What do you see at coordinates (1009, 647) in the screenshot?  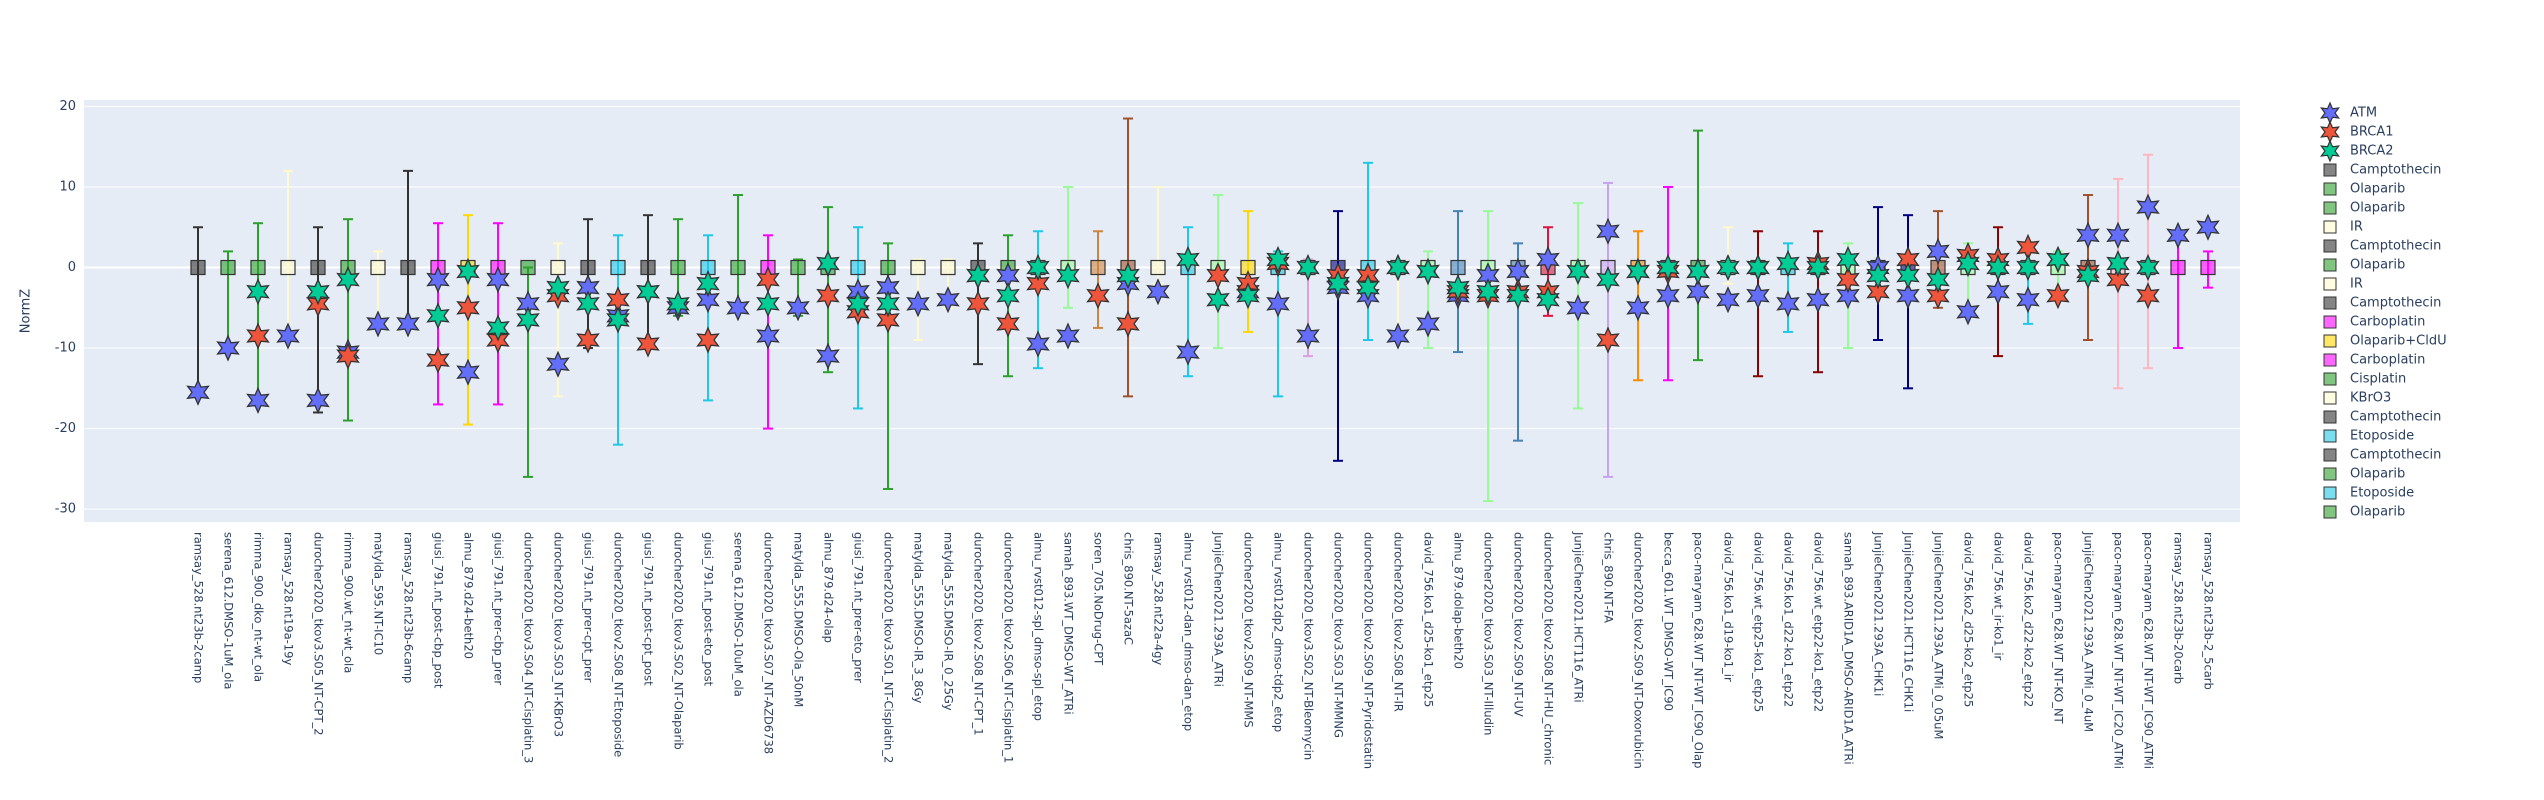 I see `x-tick-label: durocher2020_tkov2.S06_NT-Cisplatin_1` at bounding box center [1009, 647].